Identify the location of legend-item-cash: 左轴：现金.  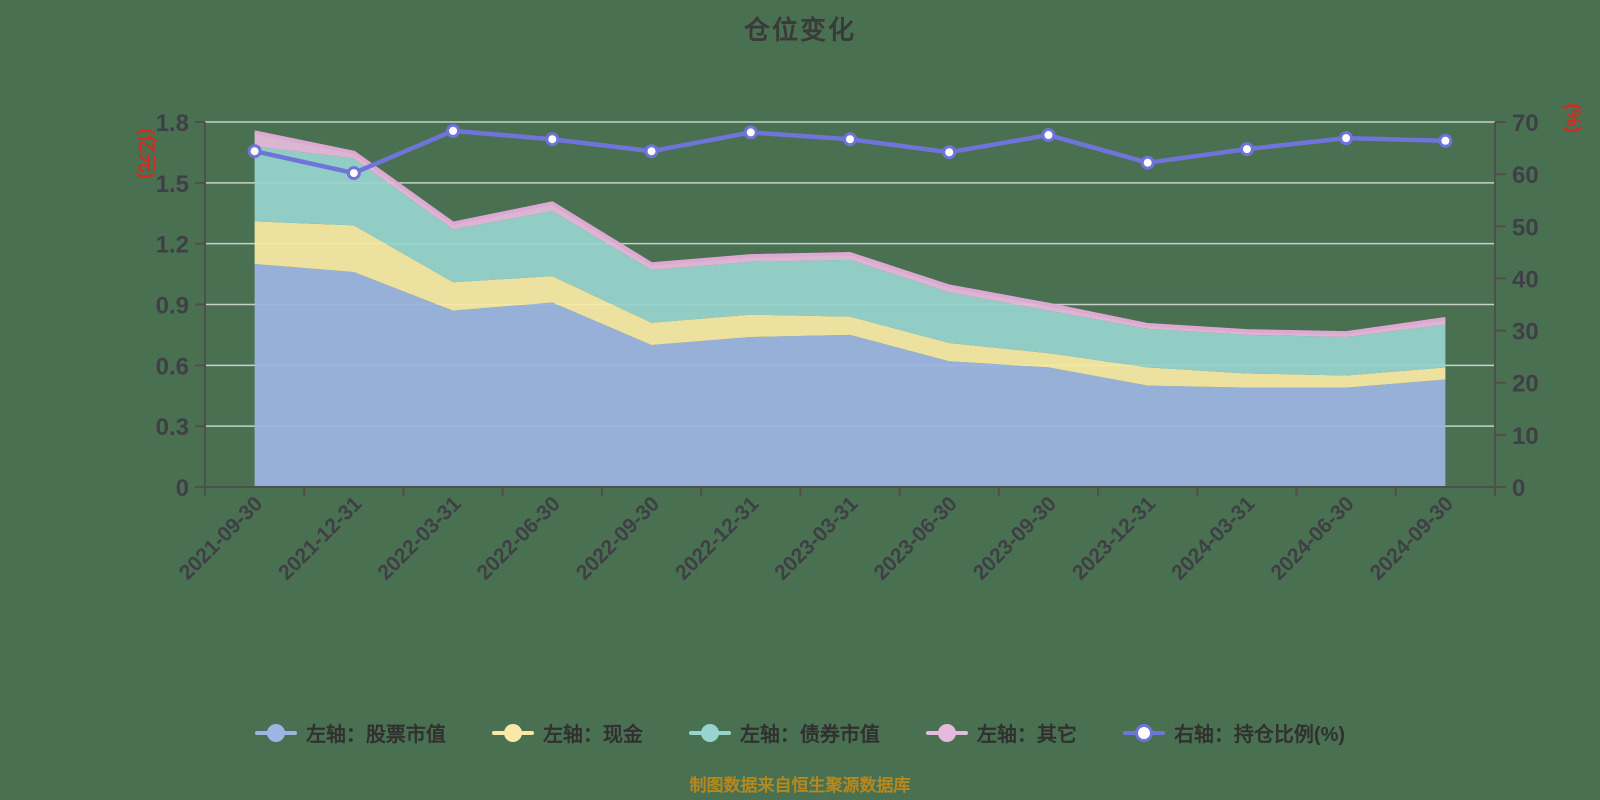
(567, 732).